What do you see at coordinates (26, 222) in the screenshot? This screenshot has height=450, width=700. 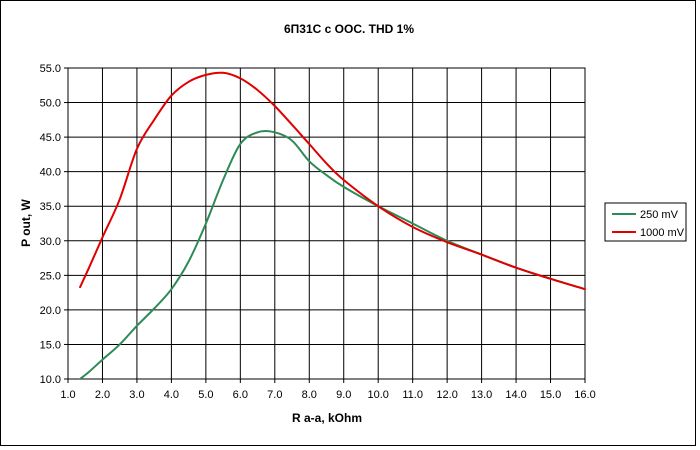 I see `y-axis-title: P out, W` at bounding box center [26, 222].